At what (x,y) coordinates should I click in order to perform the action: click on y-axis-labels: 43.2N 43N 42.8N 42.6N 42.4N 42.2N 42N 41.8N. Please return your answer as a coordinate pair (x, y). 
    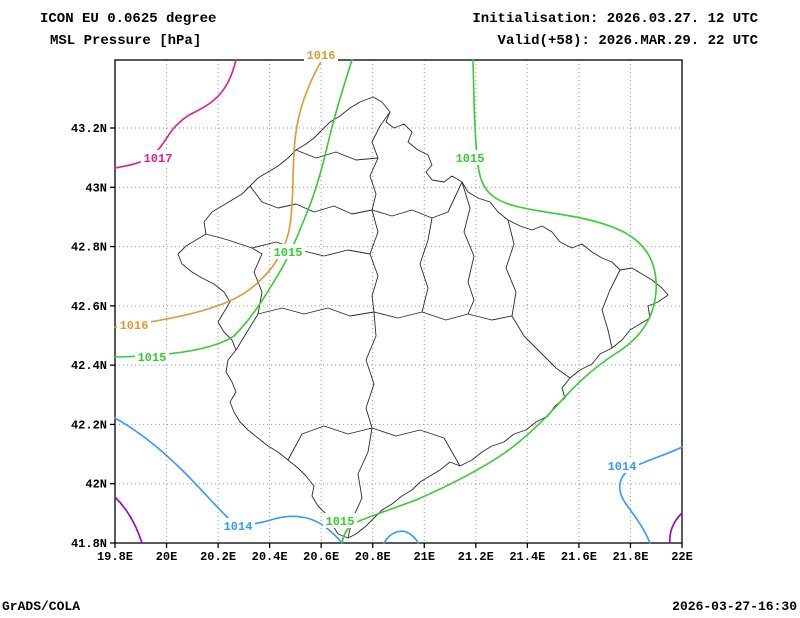
    Looking at the image, I should click on (89, 336).